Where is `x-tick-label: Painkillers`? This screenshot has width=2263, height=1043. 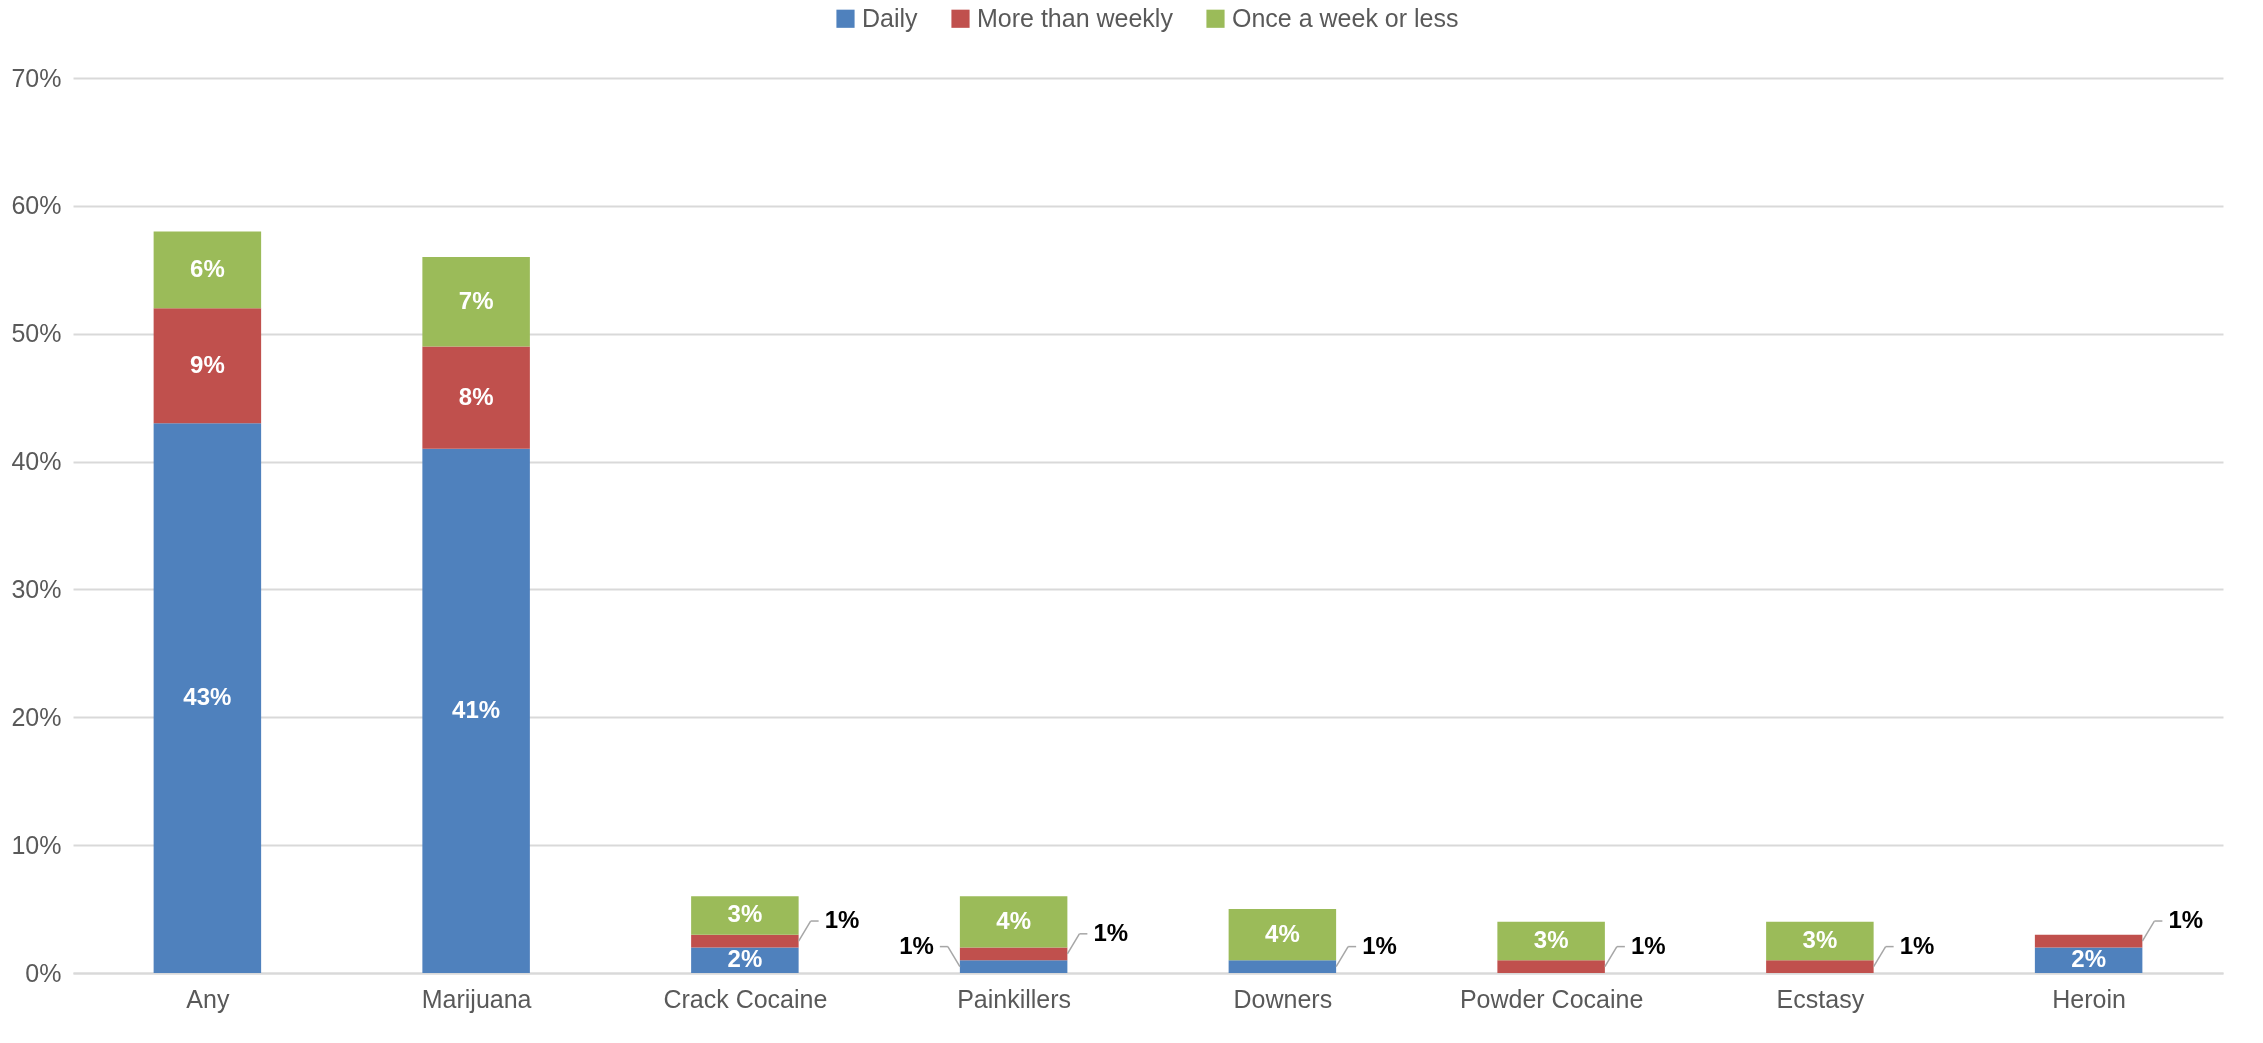 x-tick-label: Painkillers is located at coordinates (1014, 998).